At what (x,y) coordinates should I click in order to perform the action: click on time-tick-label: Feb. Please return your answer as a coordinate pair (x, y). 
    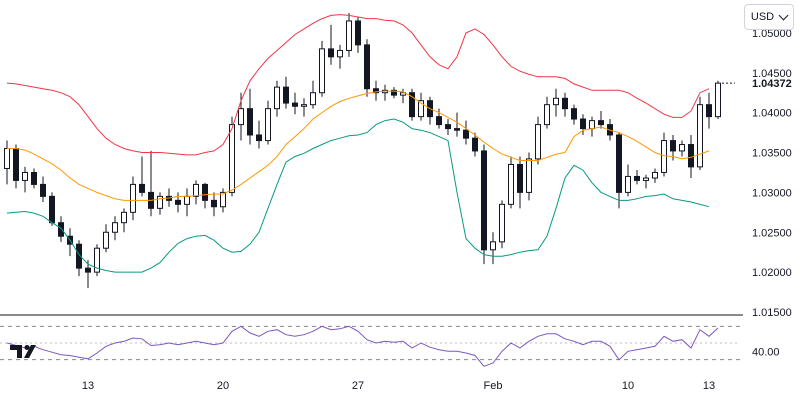
    Looking at the image, I should click on (493, 386).